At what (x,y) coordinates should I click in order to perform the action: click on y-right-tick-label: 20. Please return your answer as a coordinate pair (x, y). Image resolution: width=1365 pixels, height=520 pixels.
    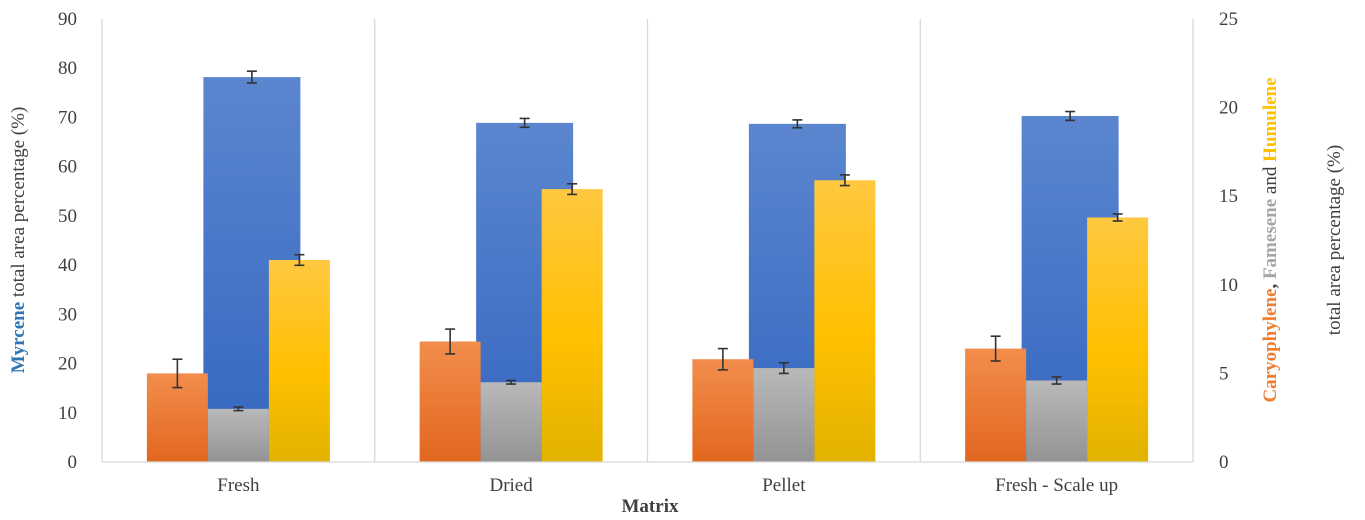
    Looking at the image, I should click on (1228, 108).